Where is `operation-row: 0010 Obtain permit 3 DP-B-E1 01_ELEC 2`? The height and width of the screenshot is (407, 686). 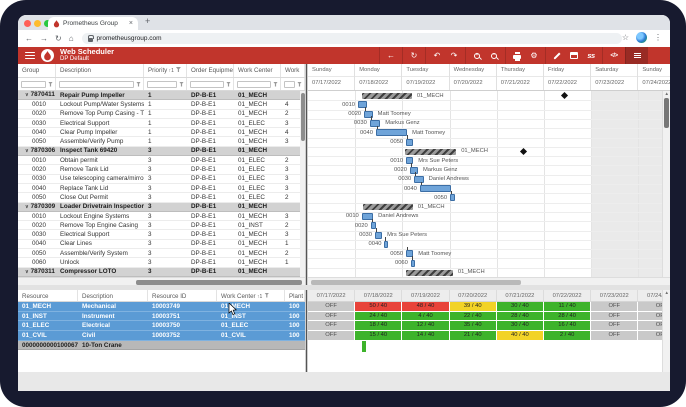 operation-row: 0010 Obtain permit 3 DP-B-E1 01_ELEC 2 is located at coordinates (161, 161).